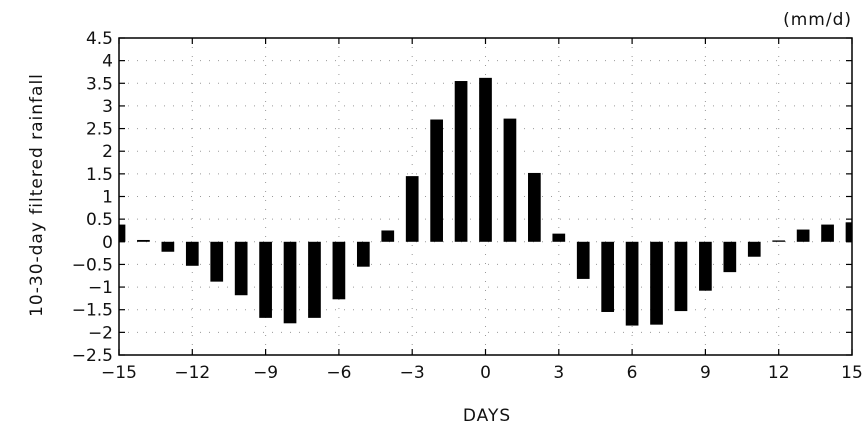 This screenshot has width=866, height=428. I want to click on x-tick-label: −6, so click(338, 373).